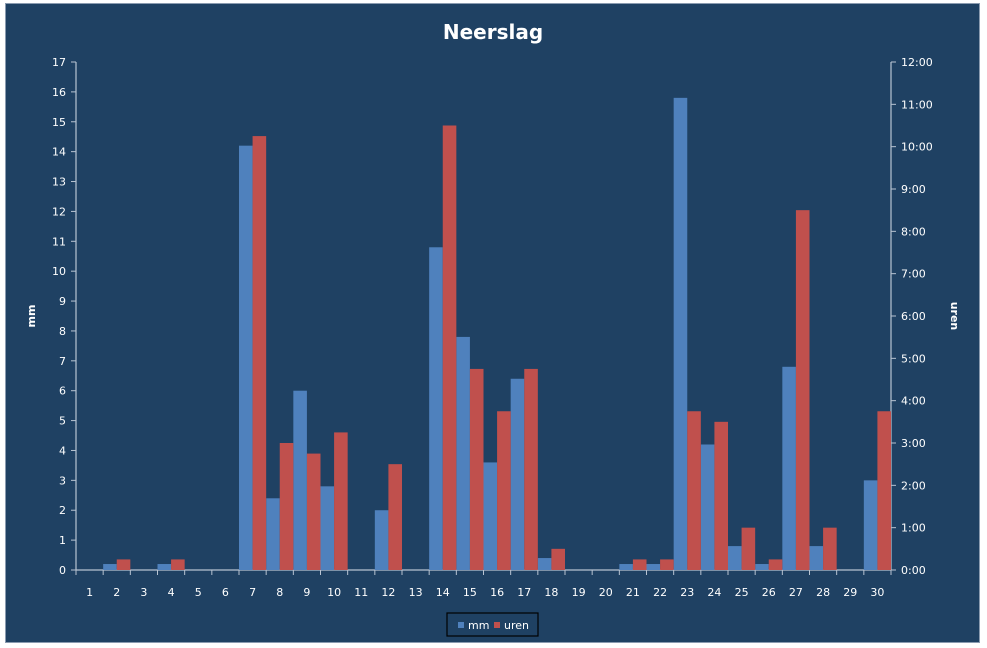  What do you see at coordinates (59, 211) in the screenshot?
I see `y-tick-label: 12` at bounding box center [59, 211].